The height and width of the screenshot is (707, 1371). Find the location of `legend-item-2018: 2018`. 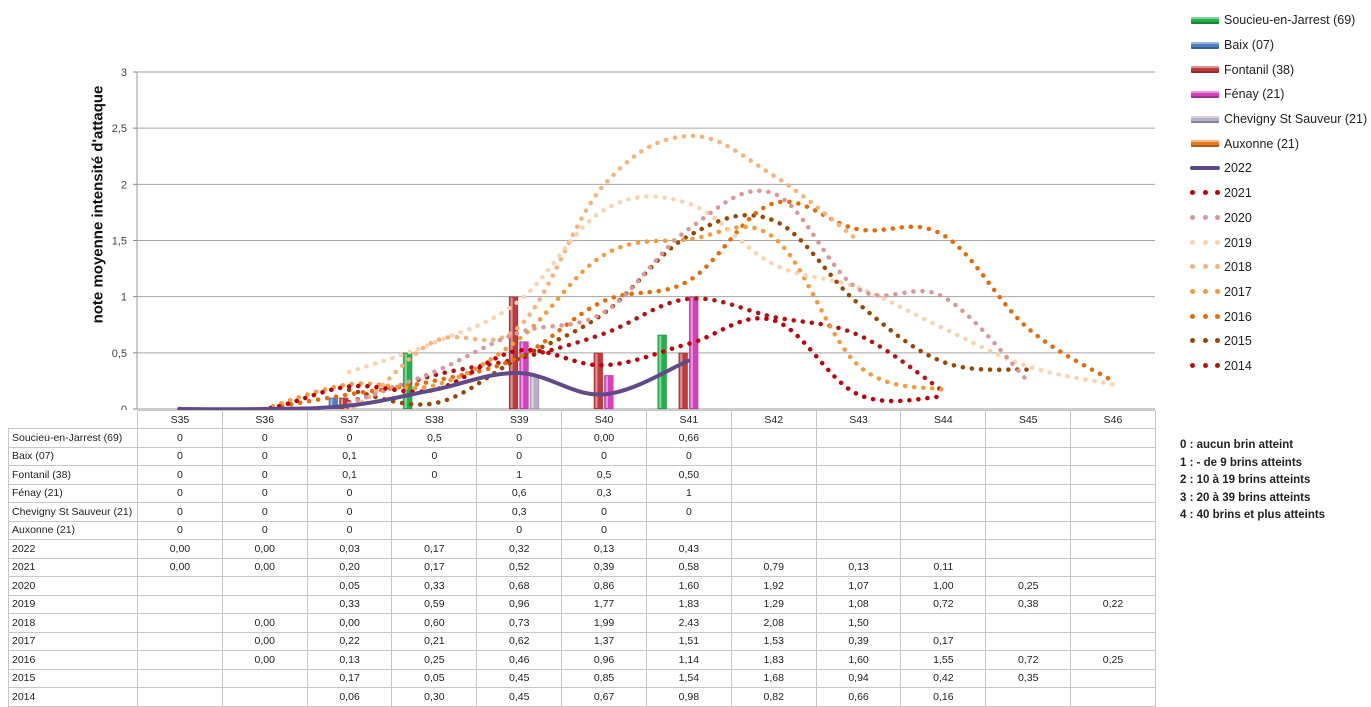

legend-item-2018: 2018 is located at coordinates (1280, 267).